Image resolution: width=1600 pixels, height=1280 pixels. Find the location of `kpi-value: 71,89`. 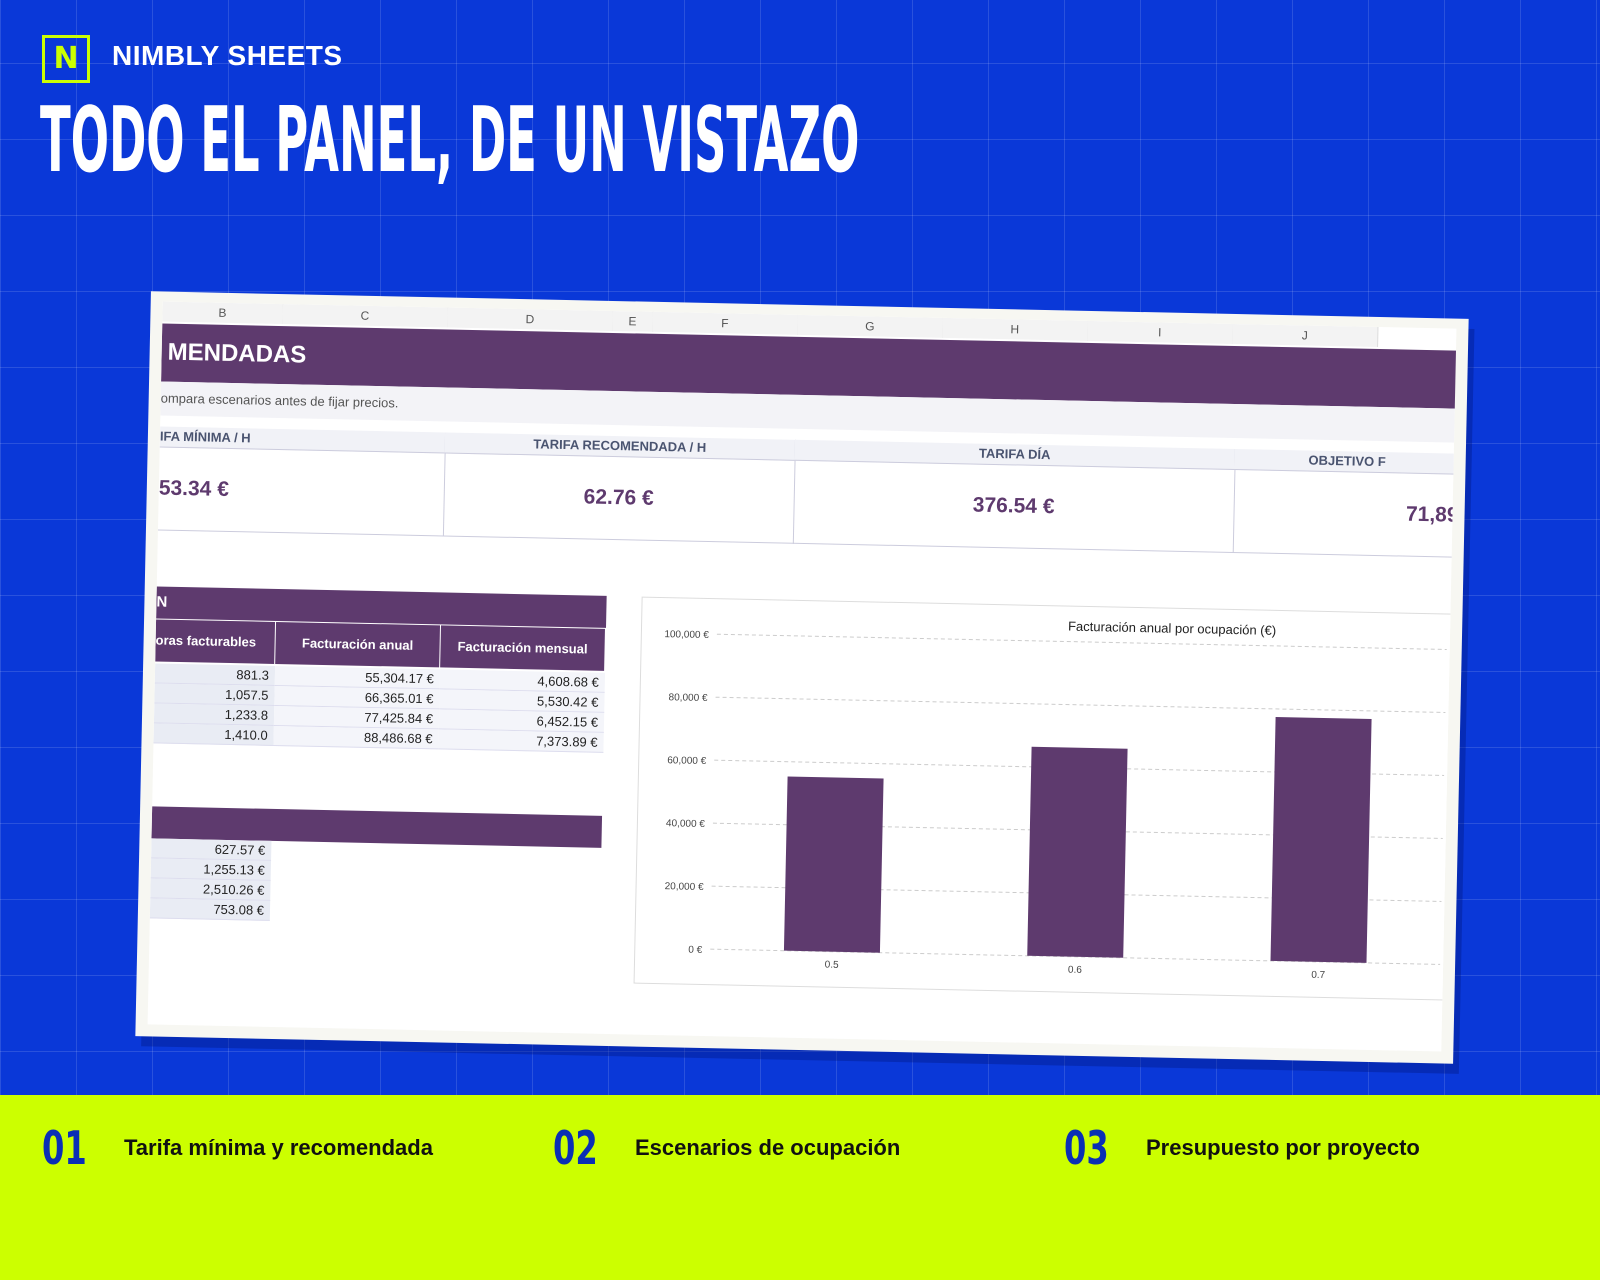

kpi-value: 71,89 is located at coordinates (1344, 514).